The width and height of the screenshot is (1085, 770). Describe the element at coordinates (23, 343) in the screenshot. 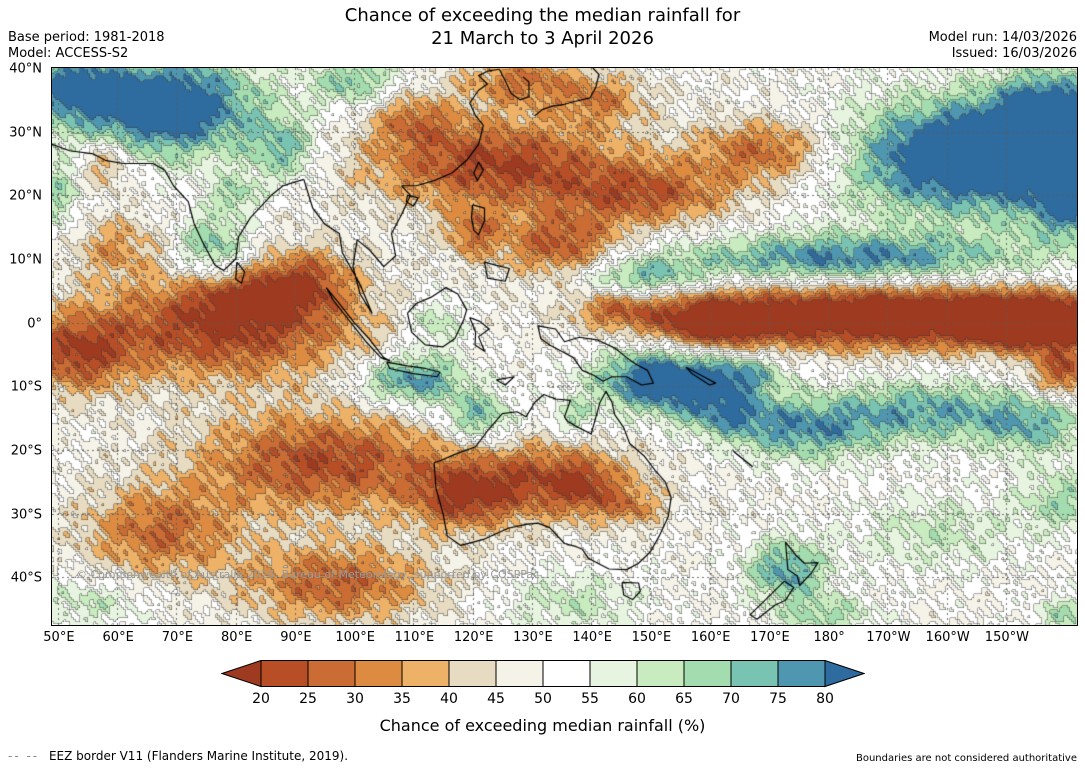

I see `latitude-axis: 40°N 30°N 20°N 10°N 0° 10°S 20°S 30°S 40°S` at that location.